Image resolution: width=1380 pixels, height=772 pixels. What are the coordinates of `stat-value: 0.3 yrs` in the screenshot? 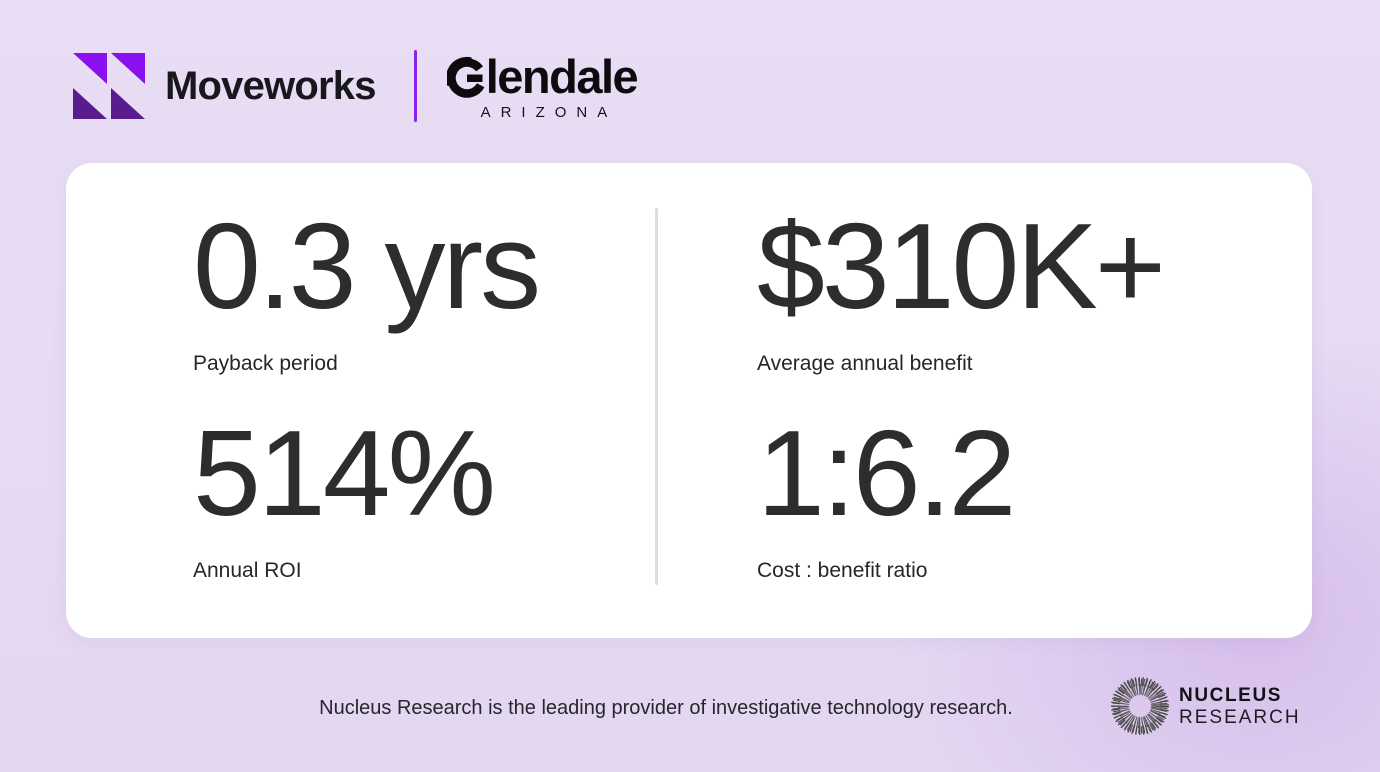 It's located at (367, 266).